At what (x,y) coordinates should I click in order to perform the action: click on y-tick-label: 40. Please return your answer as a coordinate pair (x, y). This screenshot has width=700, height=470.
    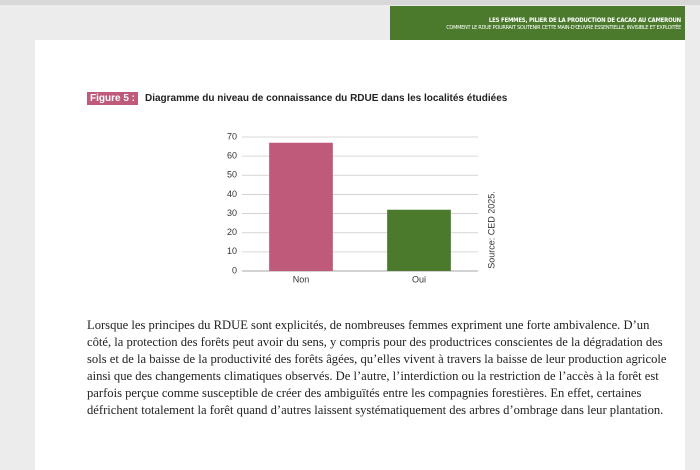
    Looking at the image, I should click on (232, 194).